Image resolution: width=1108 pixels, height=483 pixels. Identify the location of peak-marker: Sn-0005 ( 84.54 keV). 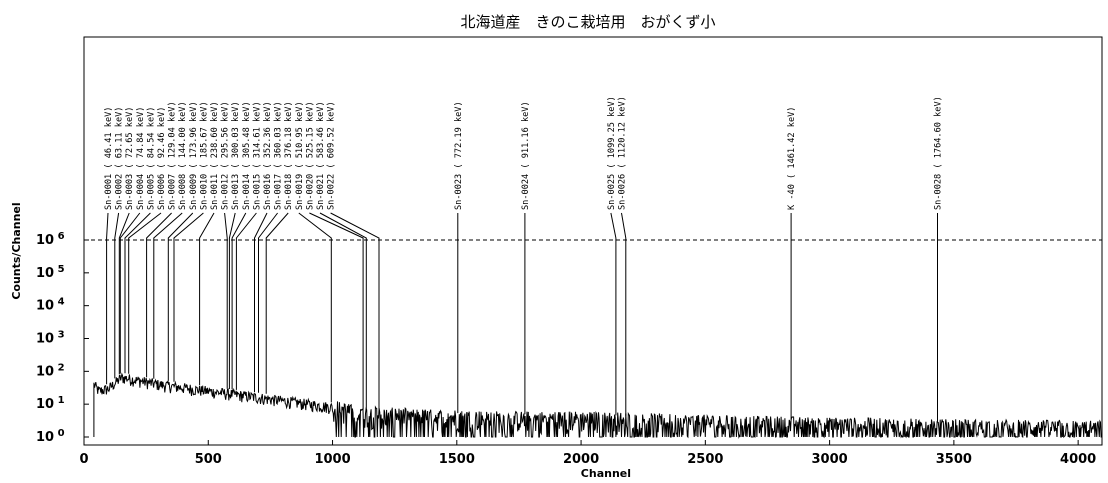
(140, 240).